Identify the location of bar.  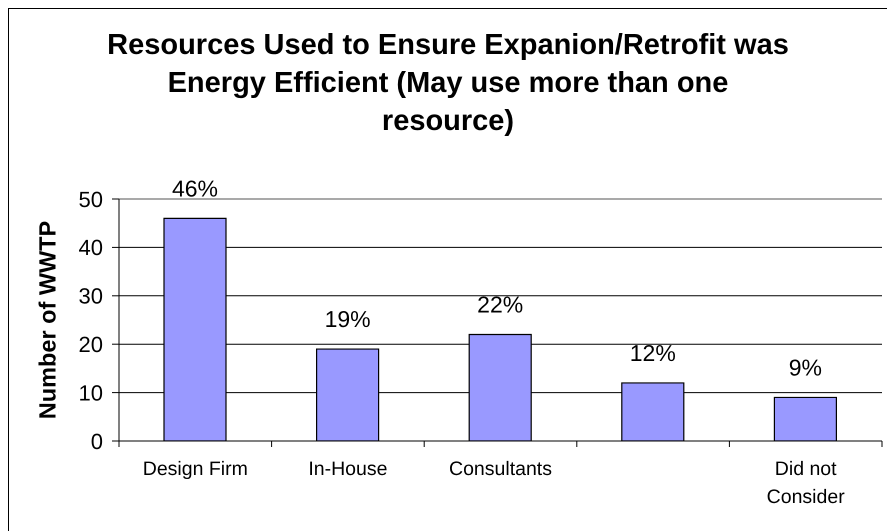
(805, 418).